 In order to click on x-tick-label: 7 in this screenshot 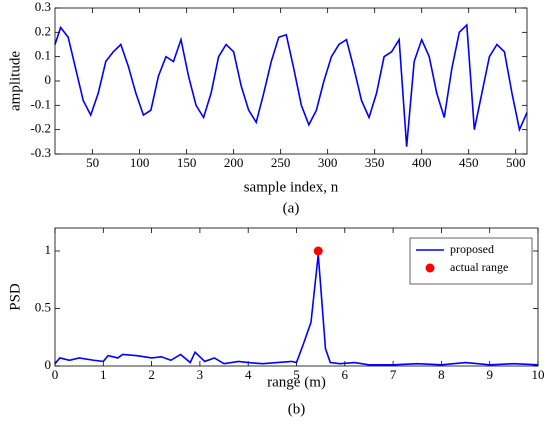, I will do `click(393, 374)`.